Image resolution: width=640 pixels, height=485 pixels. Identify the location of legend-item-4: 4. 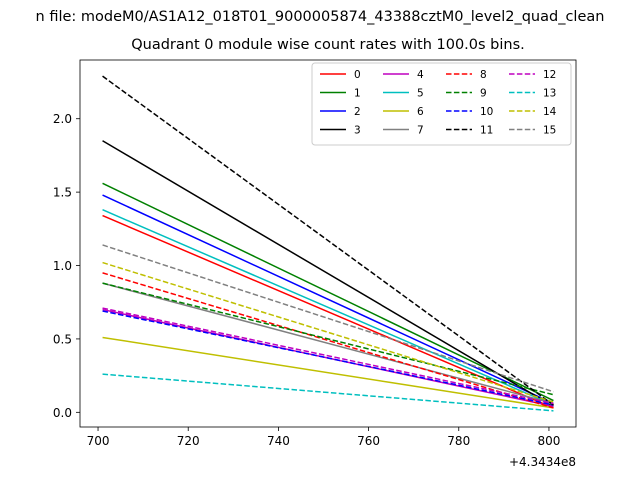
(403, 75).